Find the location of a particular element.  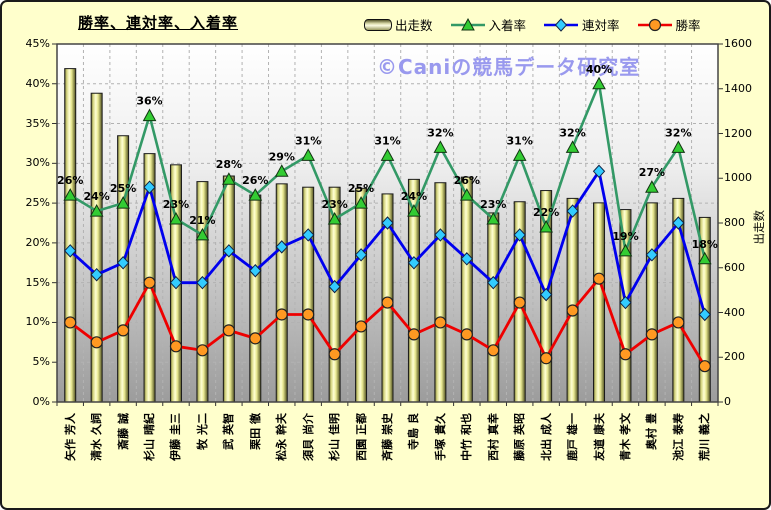

x-axis-label: 鹿戸 雄一 is located at coordinates (572, 458).